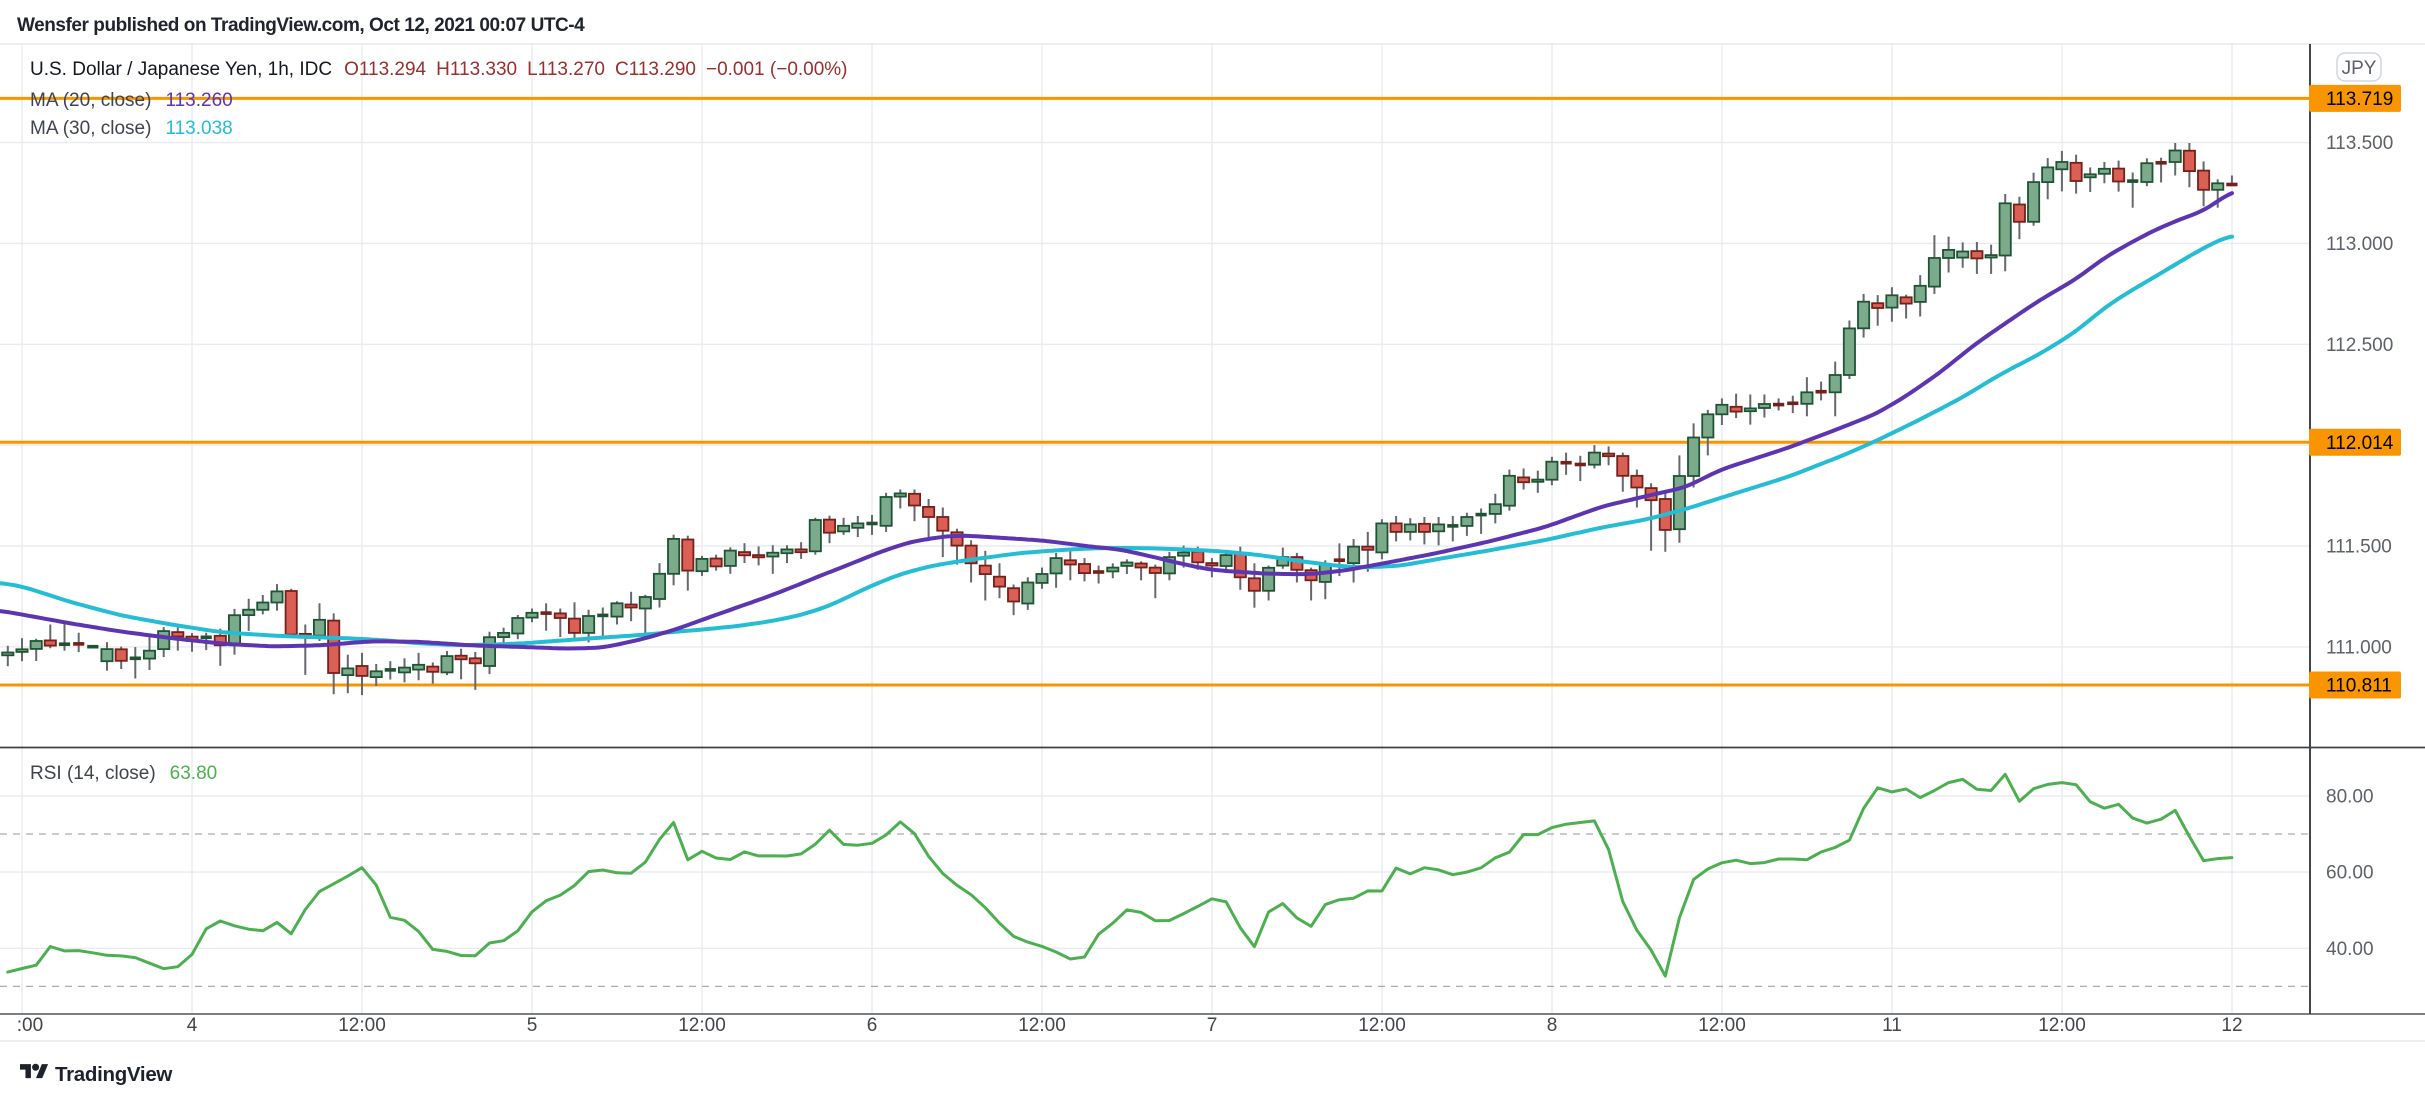  Describe the element at coordinates (1212, 1025) in the screenshot. I see `svg-text: 7` at that location.